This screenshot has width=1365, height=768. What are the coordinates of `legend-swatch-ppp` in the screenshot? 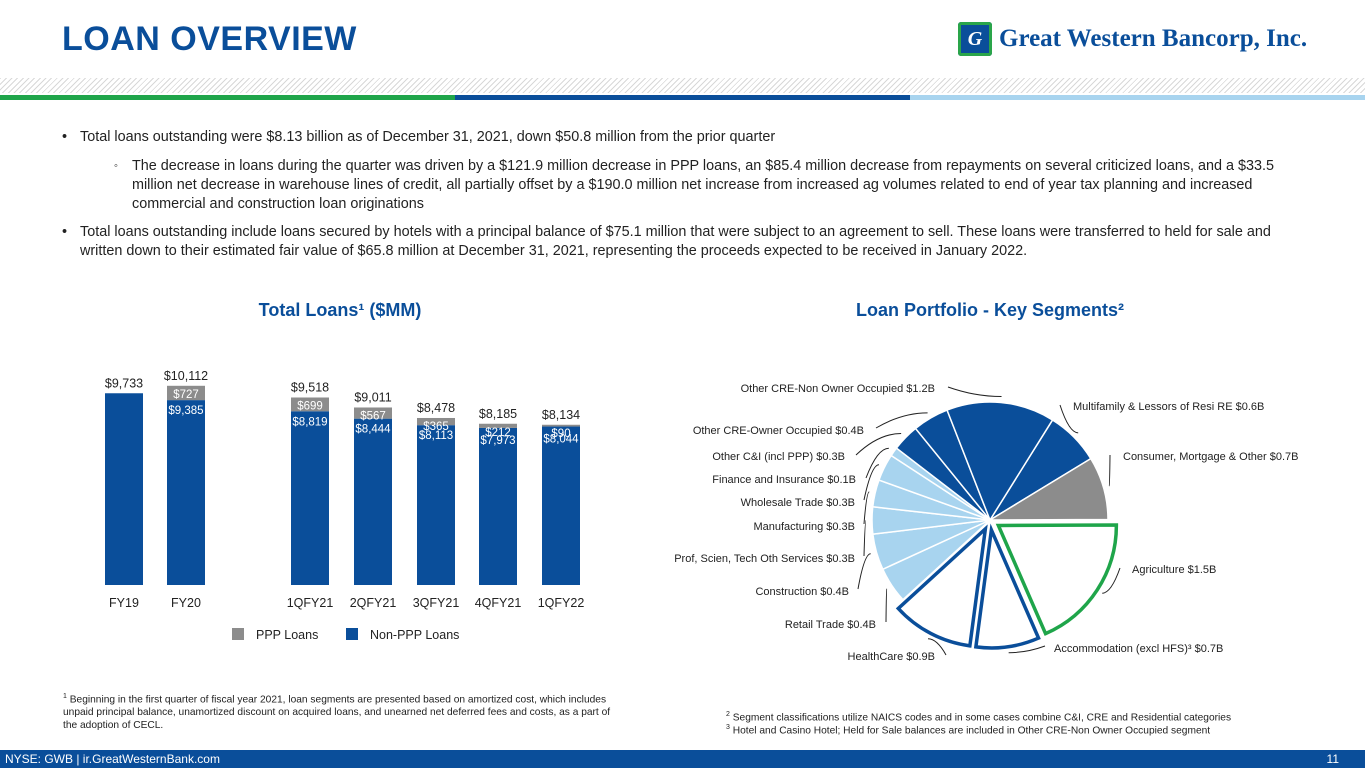 It's located at (238, 634).